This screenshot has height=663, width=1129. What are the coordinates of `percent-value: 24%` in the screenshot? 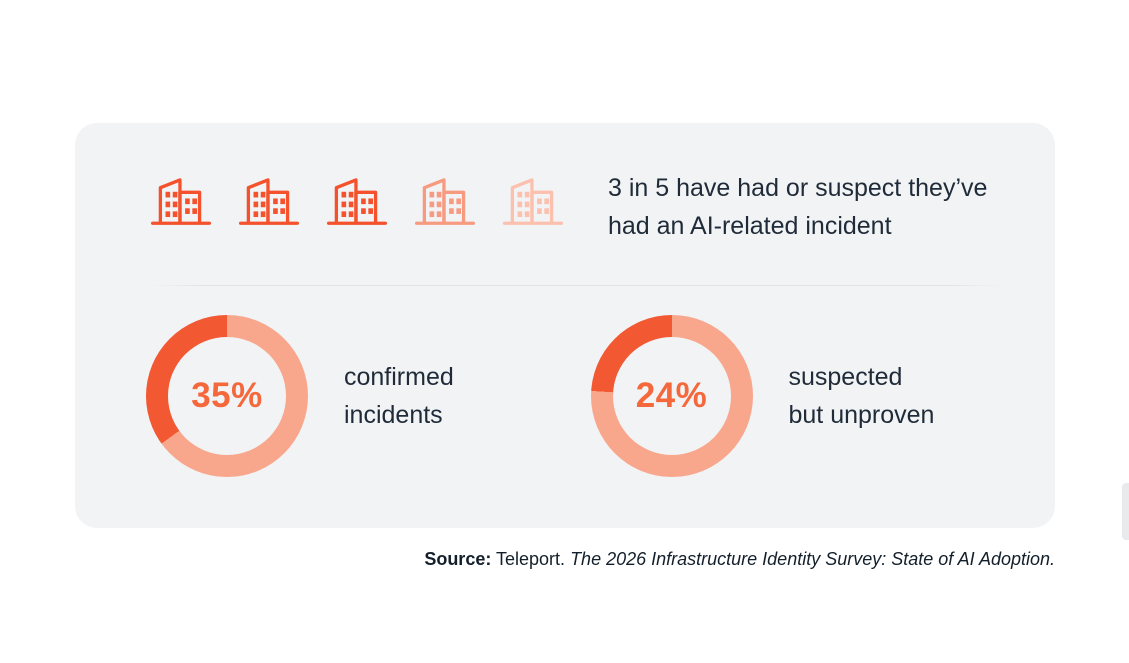 It's located at (671, 395).